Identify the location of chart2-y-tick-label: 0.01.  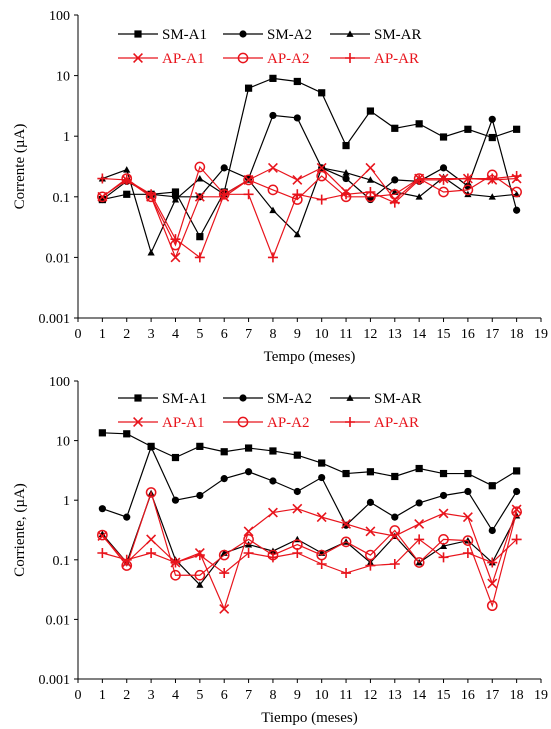
(58, 620).